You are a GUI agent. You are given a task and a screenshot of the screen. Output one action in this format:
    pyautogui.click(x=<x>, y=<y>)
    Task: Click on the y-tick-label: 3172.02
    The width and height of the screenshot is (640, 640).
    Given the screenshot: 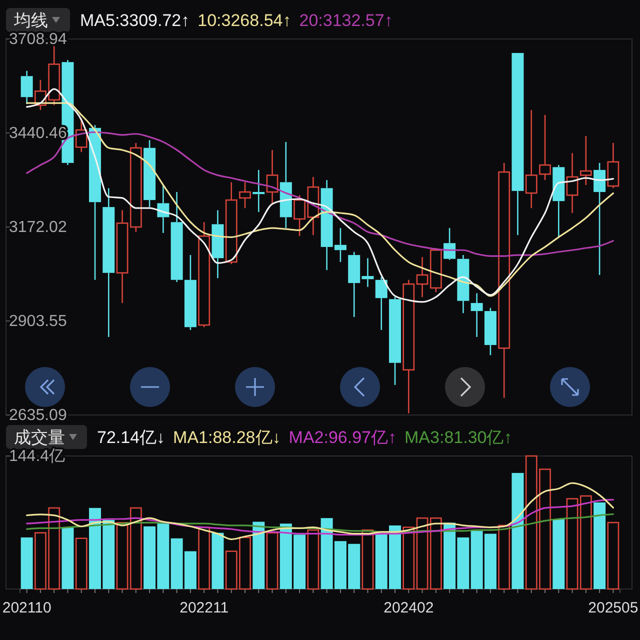 What is the action you would take?
    pyautogui.click(x=38, y=227)
    